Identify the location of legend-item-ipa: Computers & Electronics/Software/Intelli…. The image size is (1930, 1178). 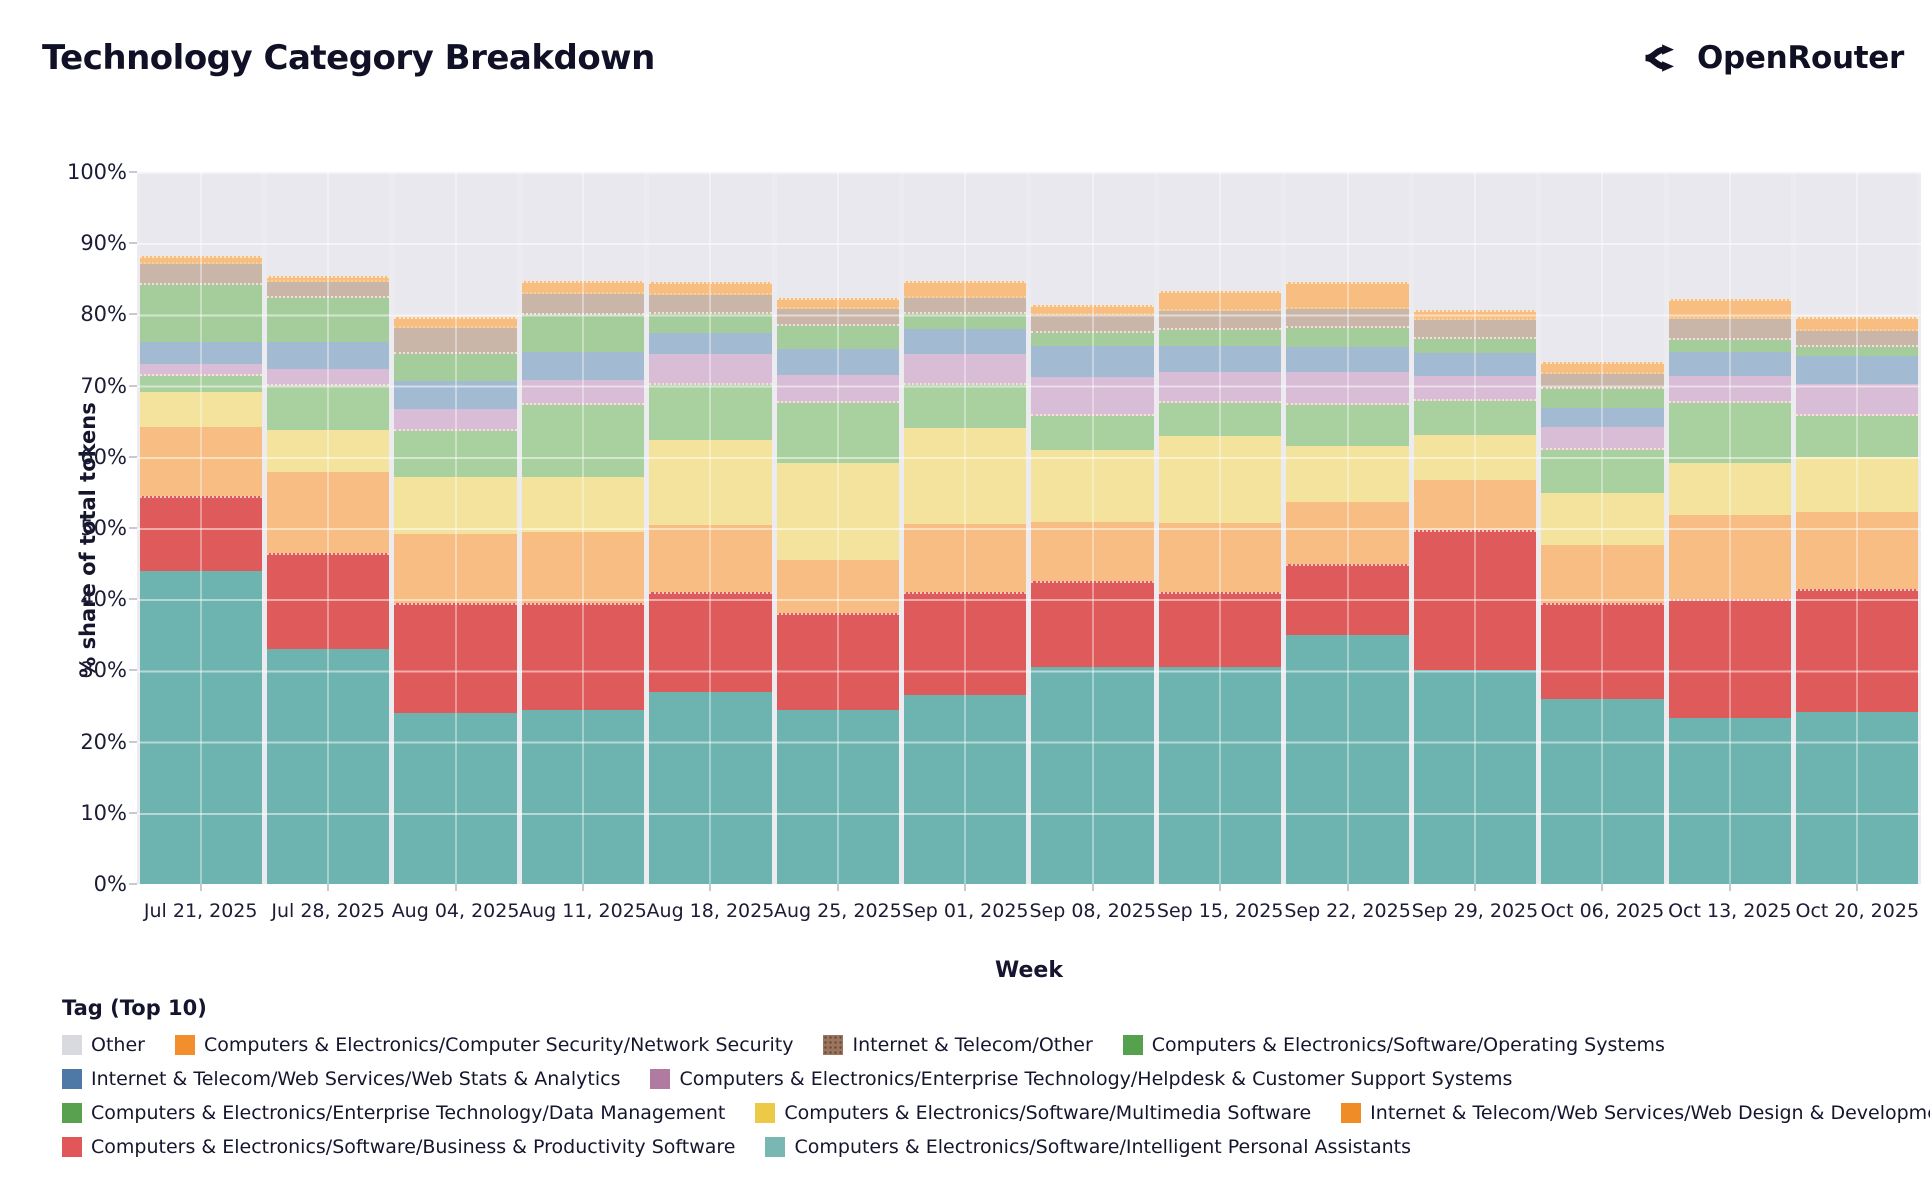
(1088, 1147).